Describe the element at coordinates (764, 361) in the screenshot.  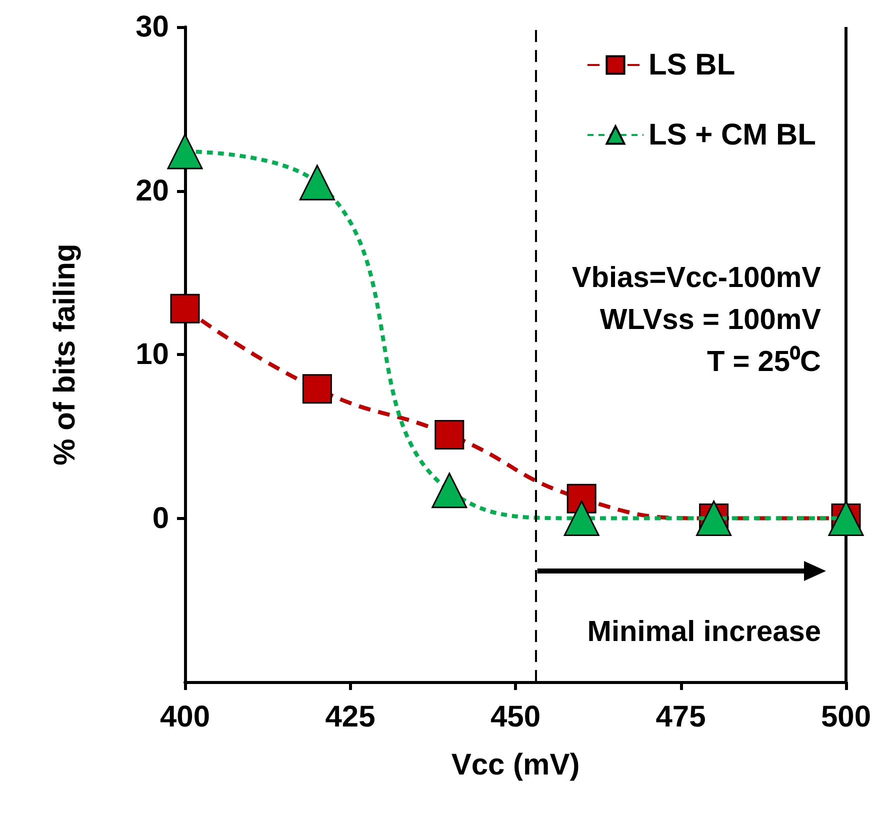
I see `annotation: T = 25⁰C` at that location.